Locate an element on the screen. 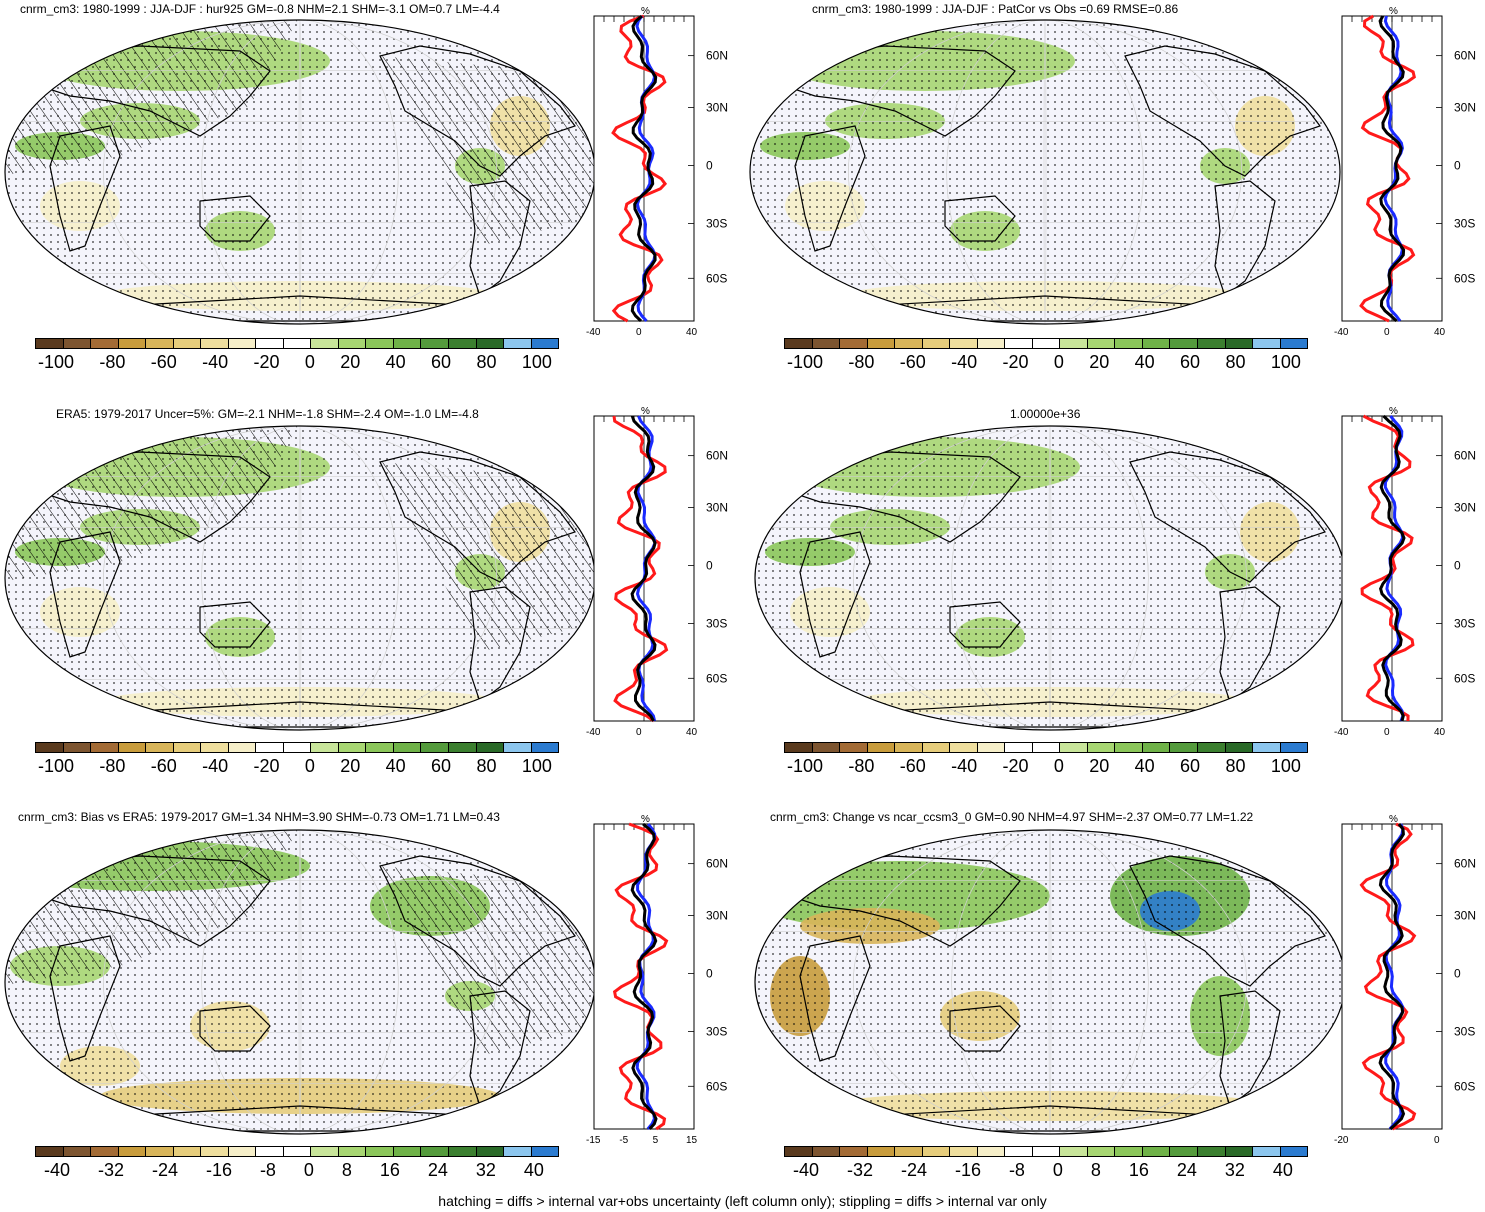  colorbar-tick-label: -60 is located at coordinates (912, 766).